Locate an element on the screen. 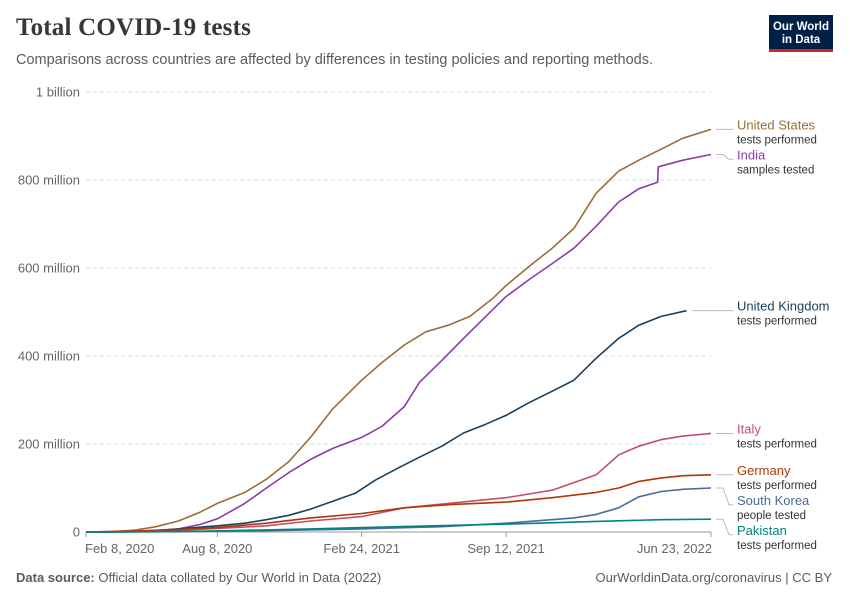 Image resolution: width=850 pixels, height=600 pixels. series-unit-label: samples tested is located at coordinates (775, 170).